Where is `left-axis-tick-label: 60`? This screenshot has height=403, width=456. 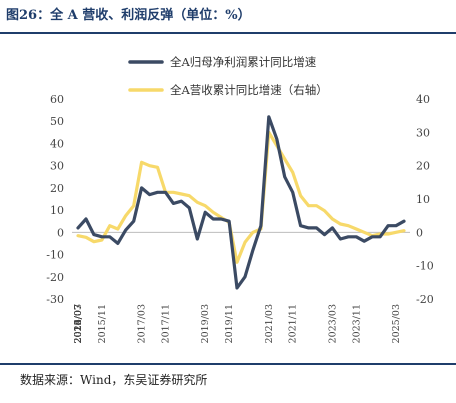
left-axis-tick-label: 60 is located at coordinates (57, 99).